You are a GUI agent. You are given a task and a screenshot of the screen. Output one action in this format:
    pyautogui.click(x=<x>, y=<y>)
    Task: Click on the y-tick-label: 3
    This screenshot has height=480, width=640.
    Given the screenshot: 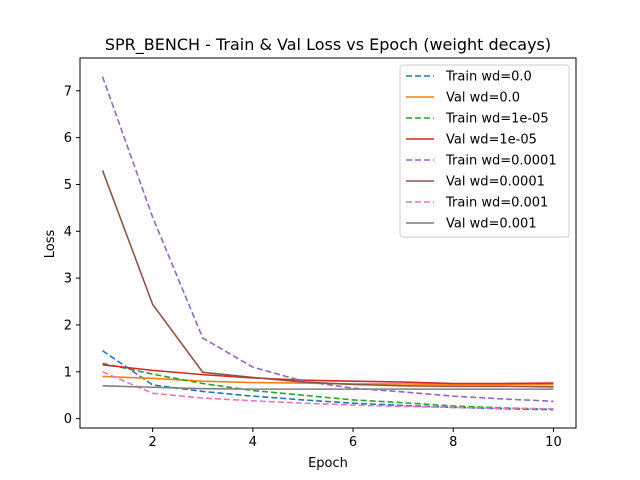 What is the action you would take?
    pyautogui.click(x=68, y=279)
    